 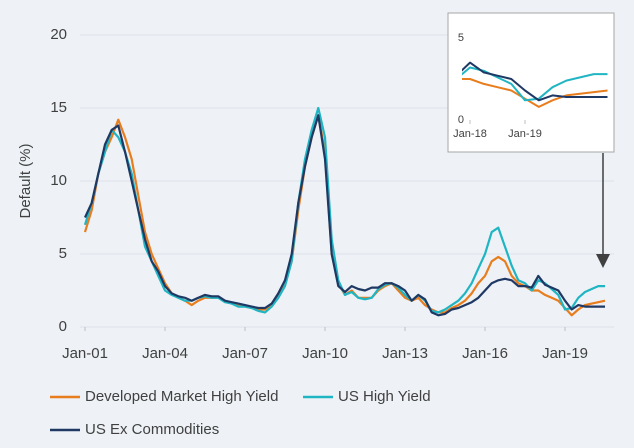 What do you see at coordinates (58, 107) in the screenshot?
I see `y-tick-label: 15` at bounding box center [58, 107].